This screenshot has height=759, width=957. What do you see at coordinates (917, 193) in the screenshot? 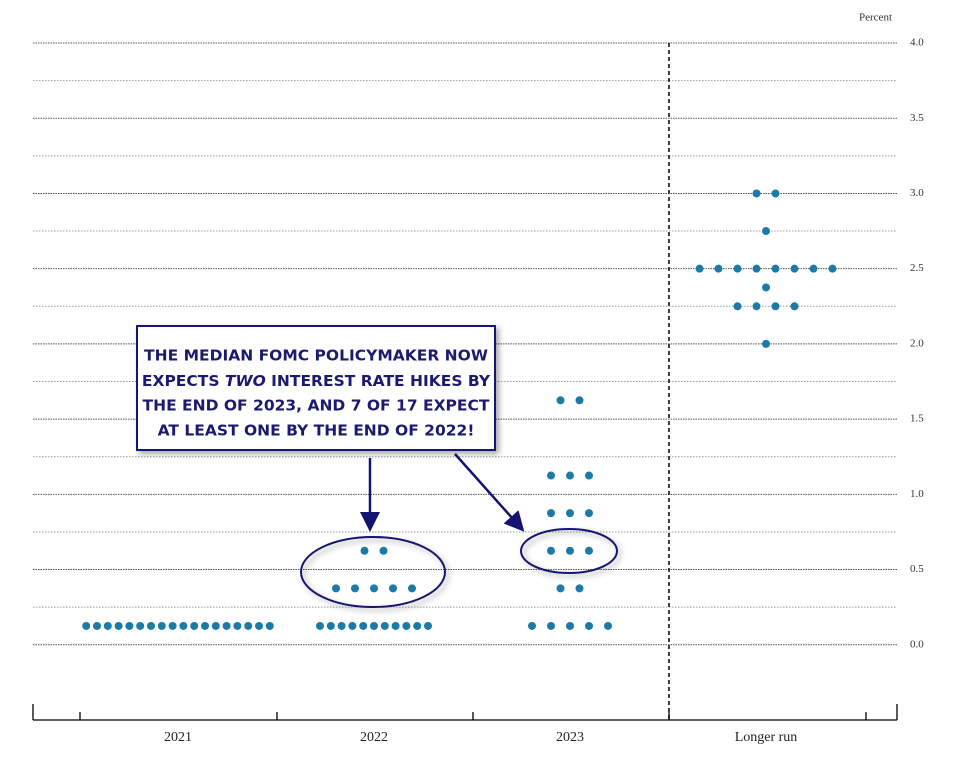
I see `y-tick-label: 3.0` at bounding box center [917, 193].